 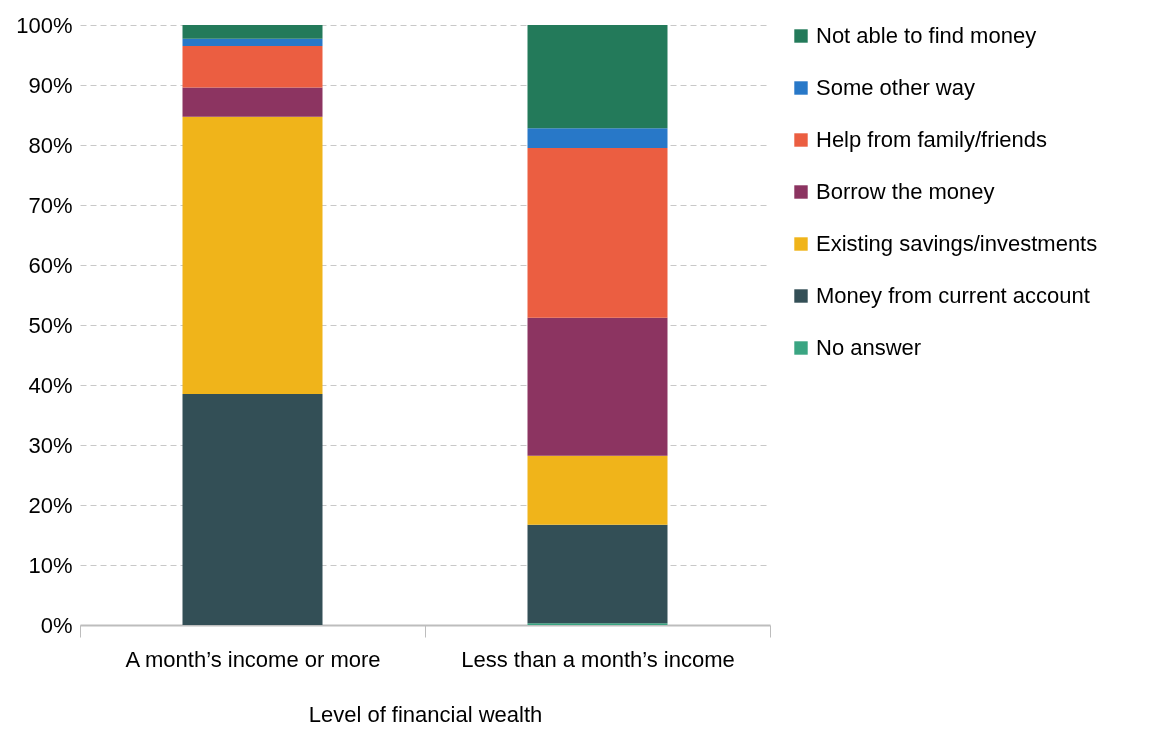 I want to click on x-axis-title: Level of financial wealth, so click(x=425, y=714).